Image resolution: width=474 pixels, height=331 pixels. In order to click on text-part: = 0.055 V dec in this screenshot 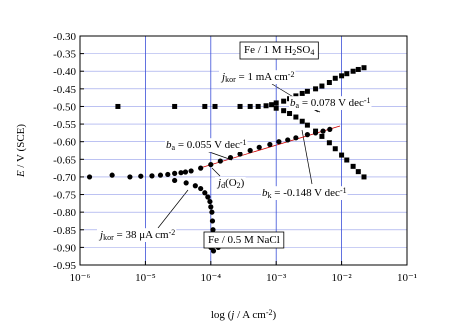, I will do `click(207, 145)`.